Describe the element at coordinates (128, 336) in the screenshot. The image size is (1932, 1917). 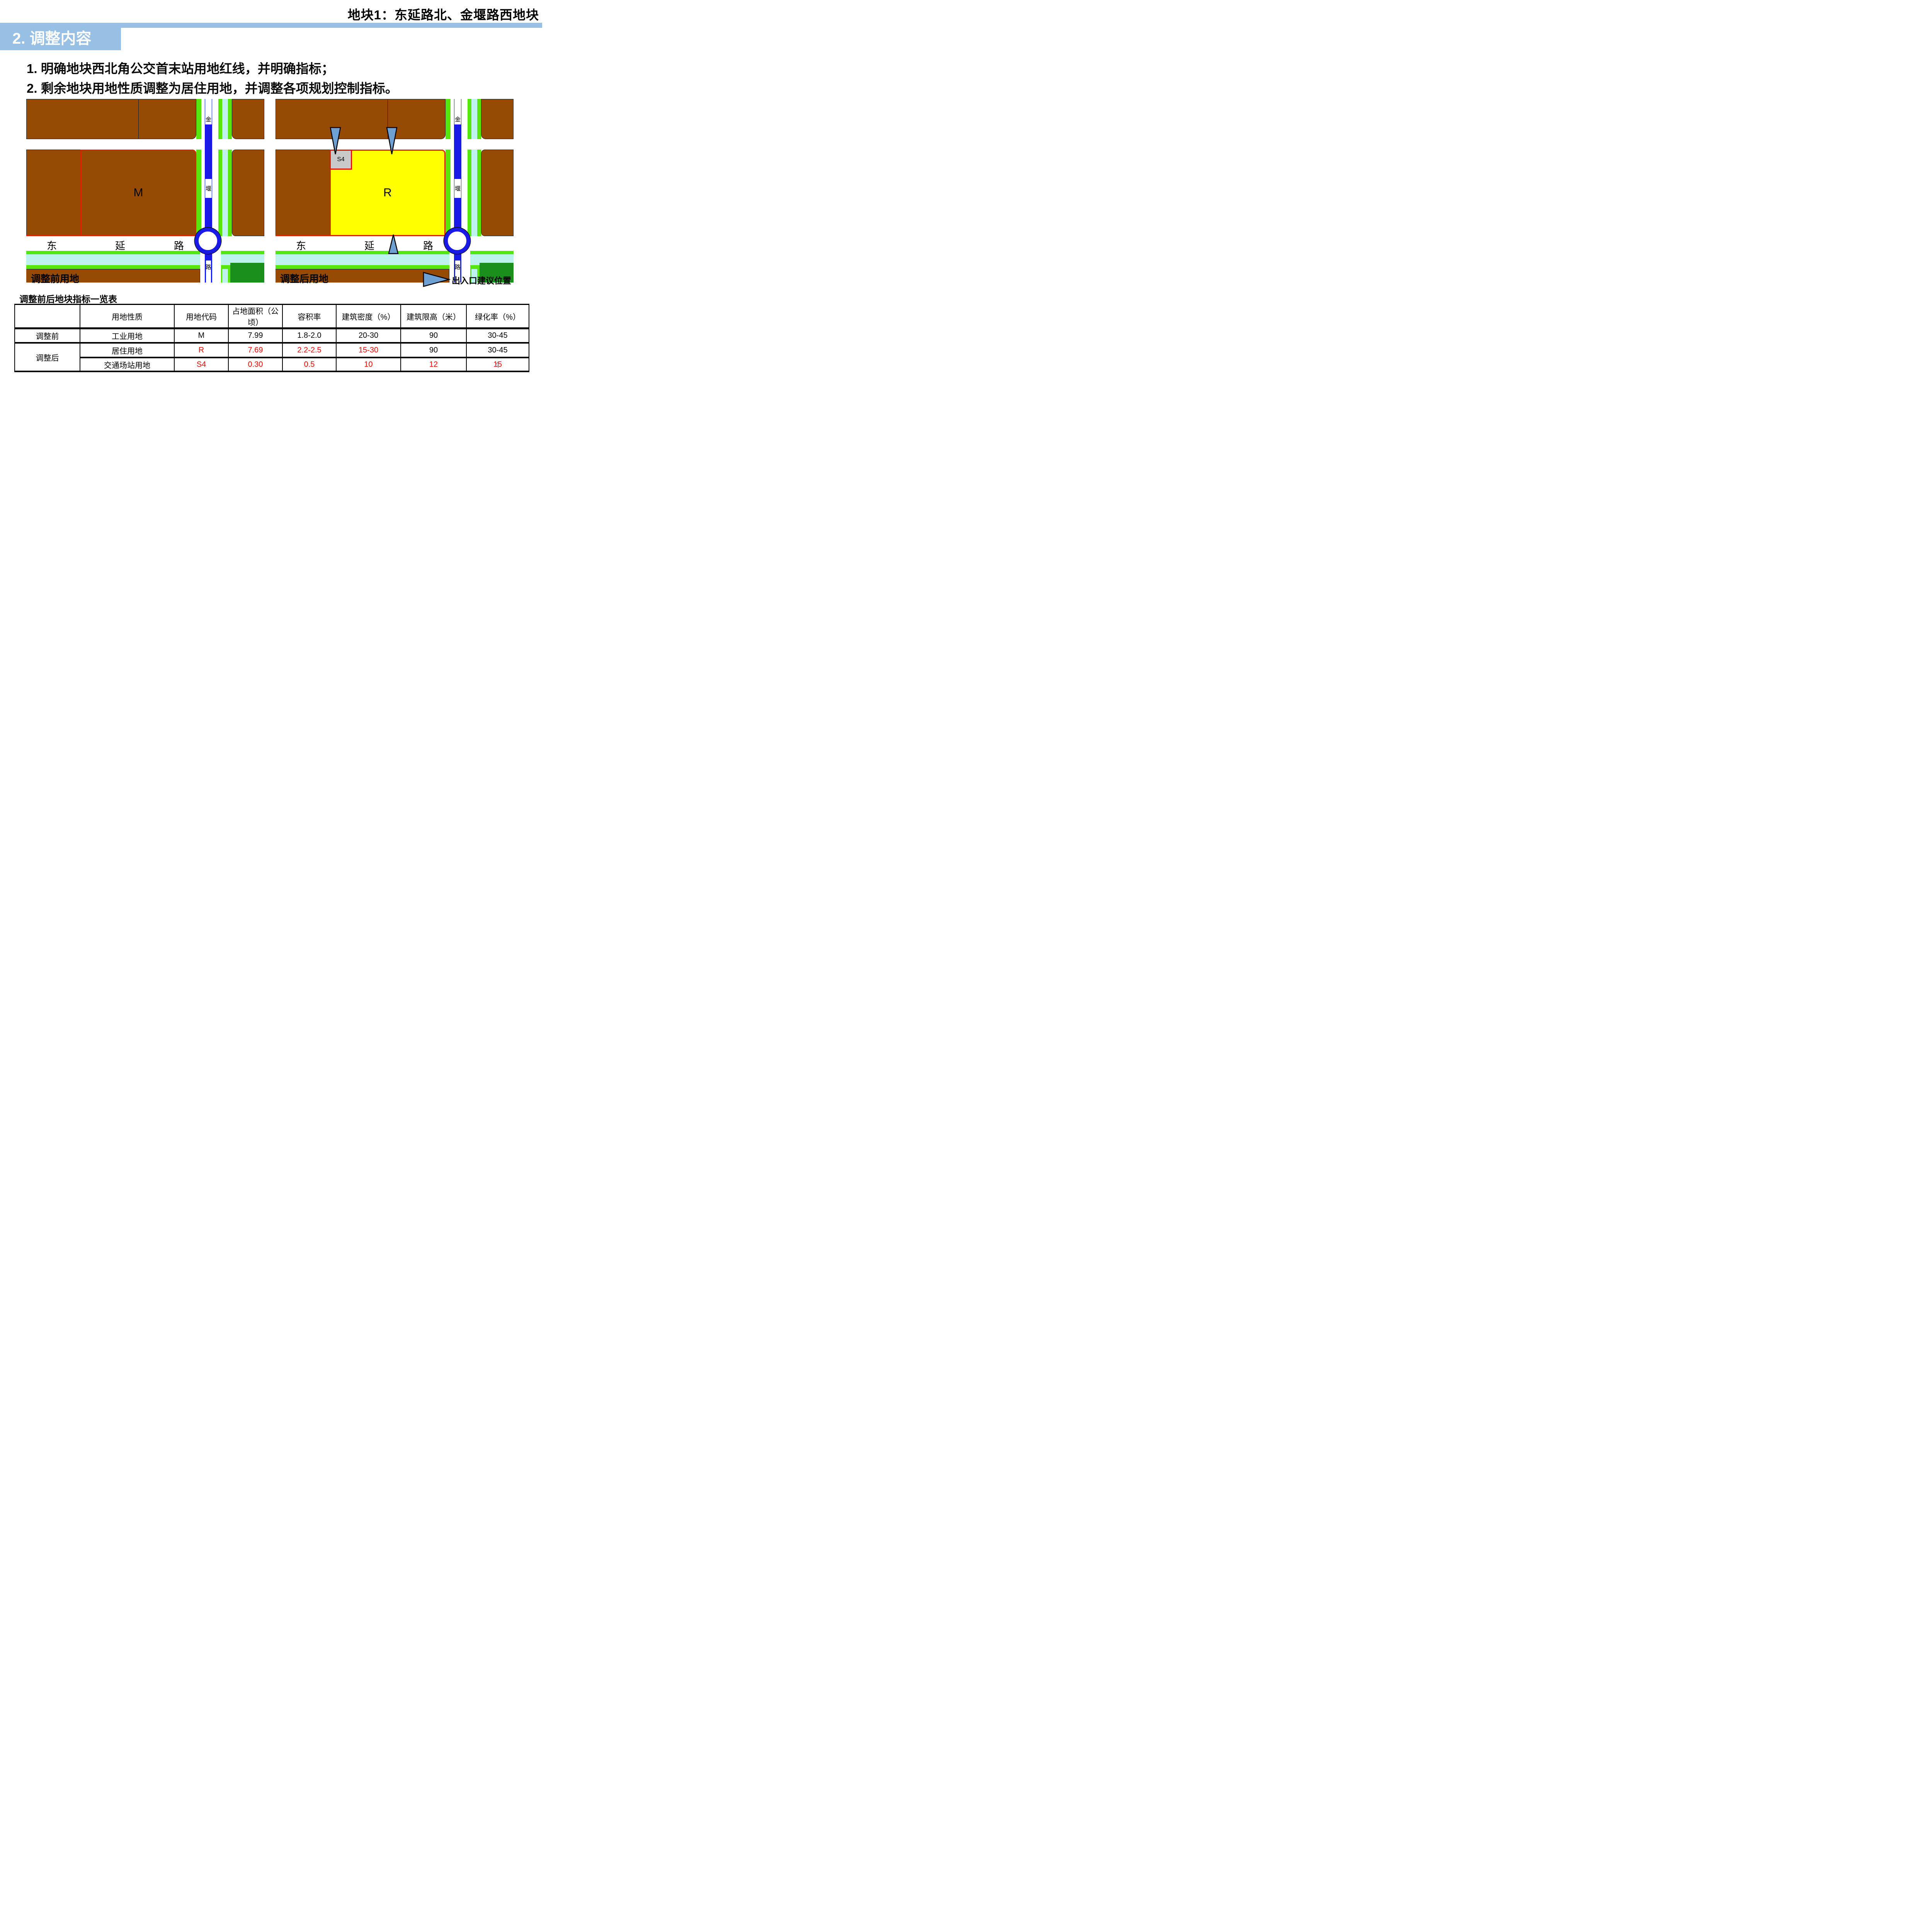
I see `table-cell: 工业用地` at that location.